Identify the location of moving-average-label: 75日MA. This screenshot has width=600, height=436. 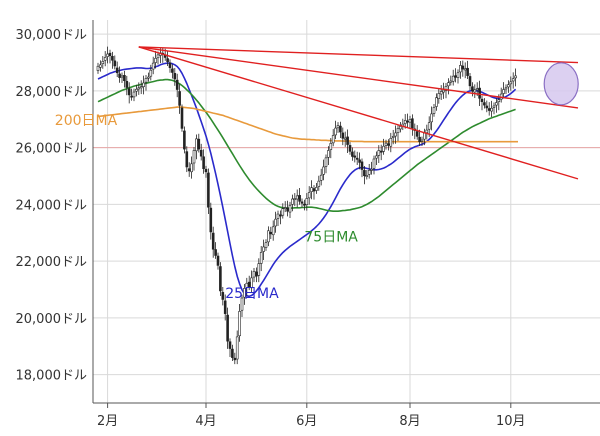
(331, 237).